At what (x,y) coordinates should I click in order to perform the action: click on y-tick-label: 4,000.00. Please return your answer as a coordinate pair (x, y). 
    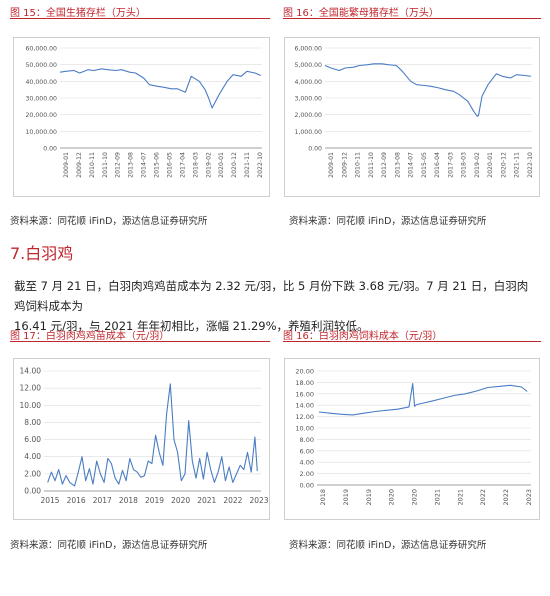
    Looking at the image, I should click on (308, 82).